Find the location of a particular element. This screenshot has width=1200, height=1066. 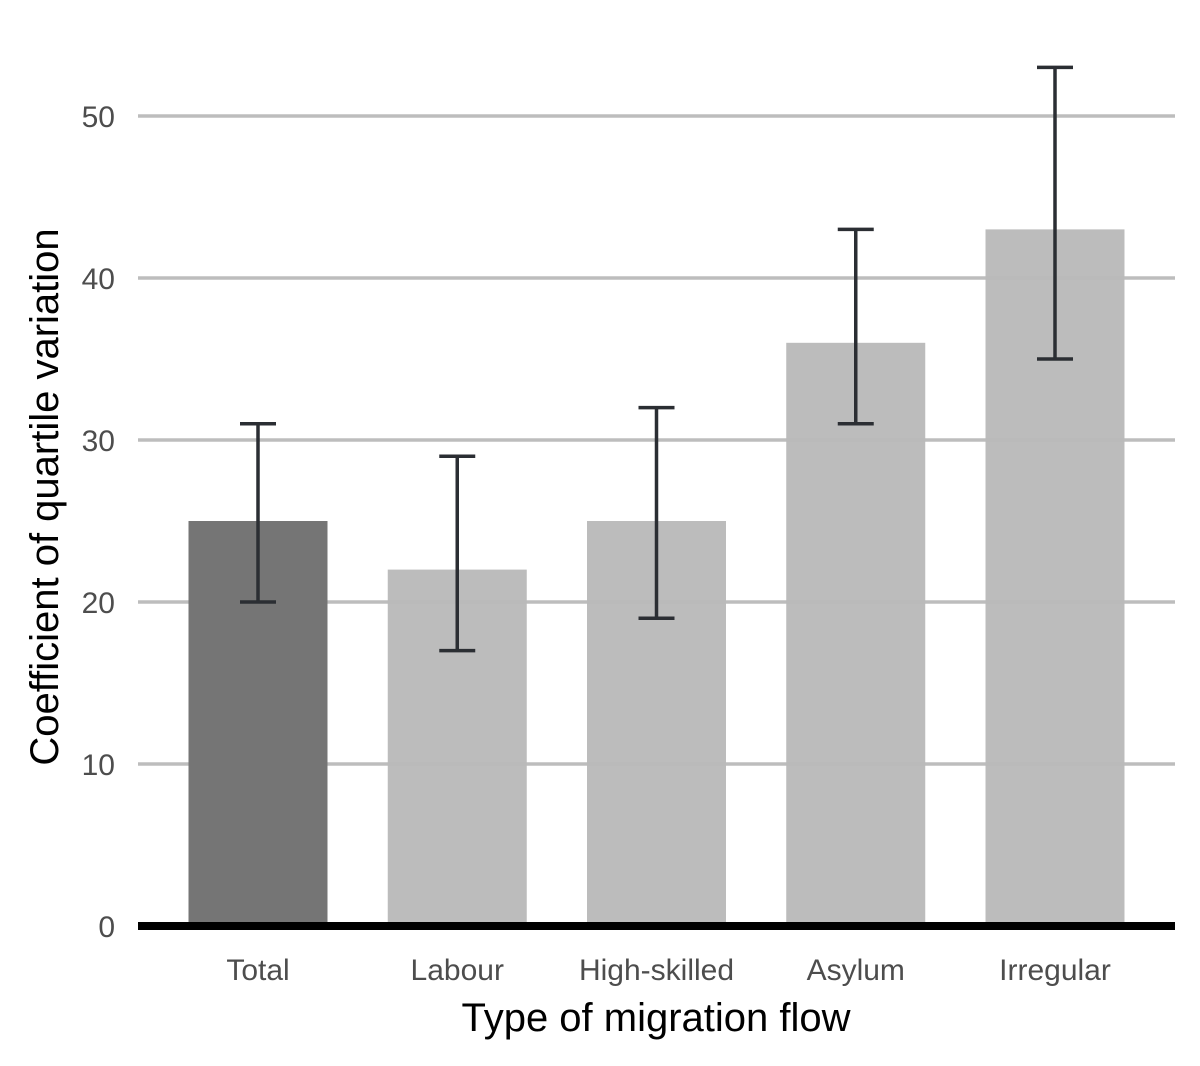

y-tick-labels: 0 10 20 30 40 50 is located at coordinates (98, 522).